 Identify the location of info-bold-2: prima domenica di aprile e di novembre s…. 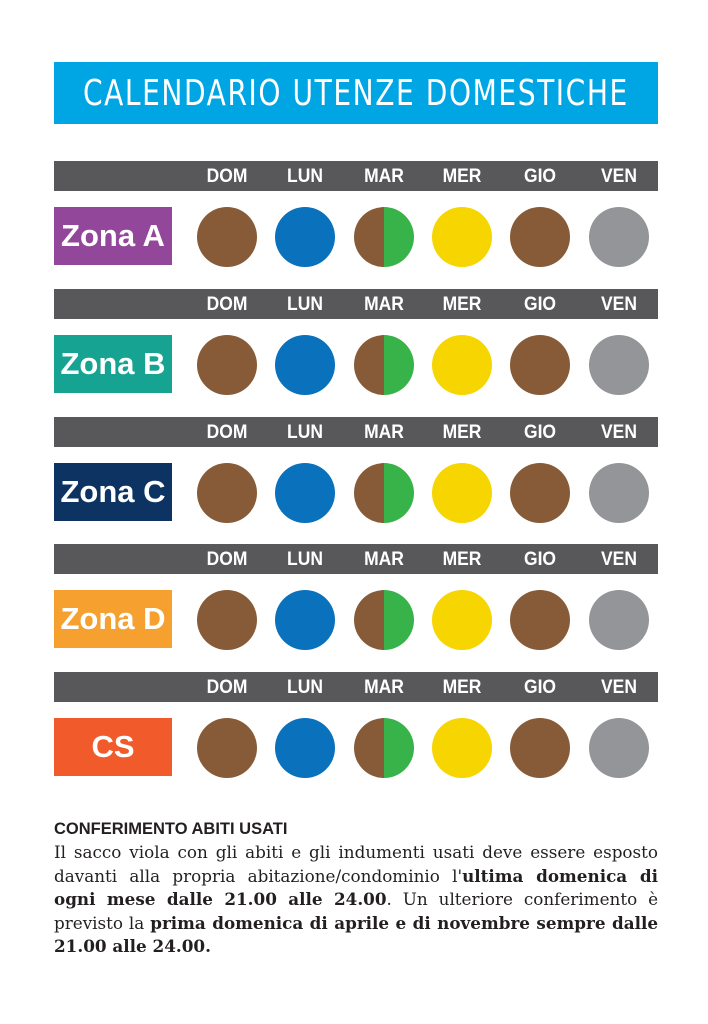
(356, 934).